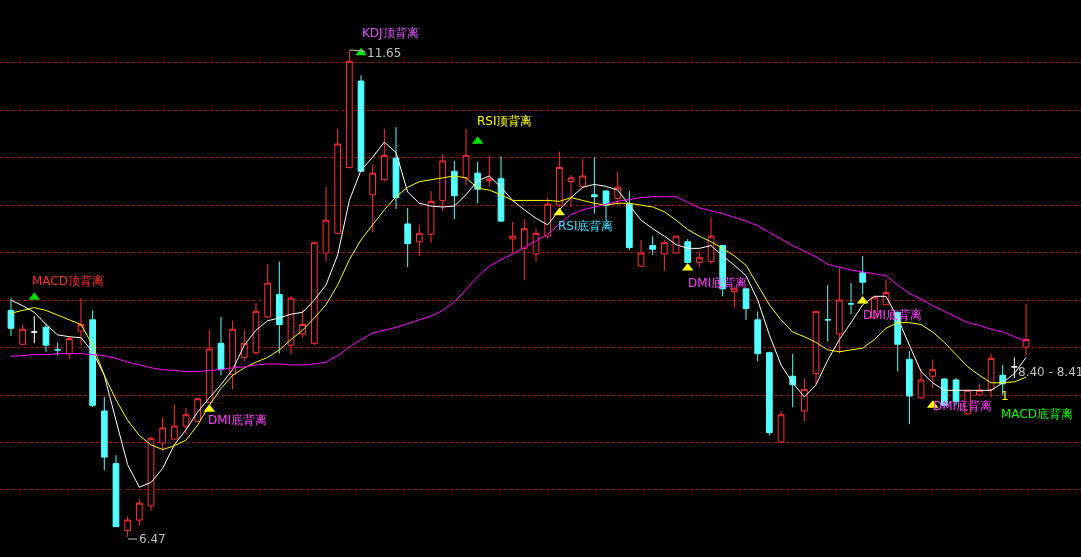  What do you see at coordinates (384, 53) in the screenshot?
I see `annotation: 11.65` at bounding box center [384, 53].